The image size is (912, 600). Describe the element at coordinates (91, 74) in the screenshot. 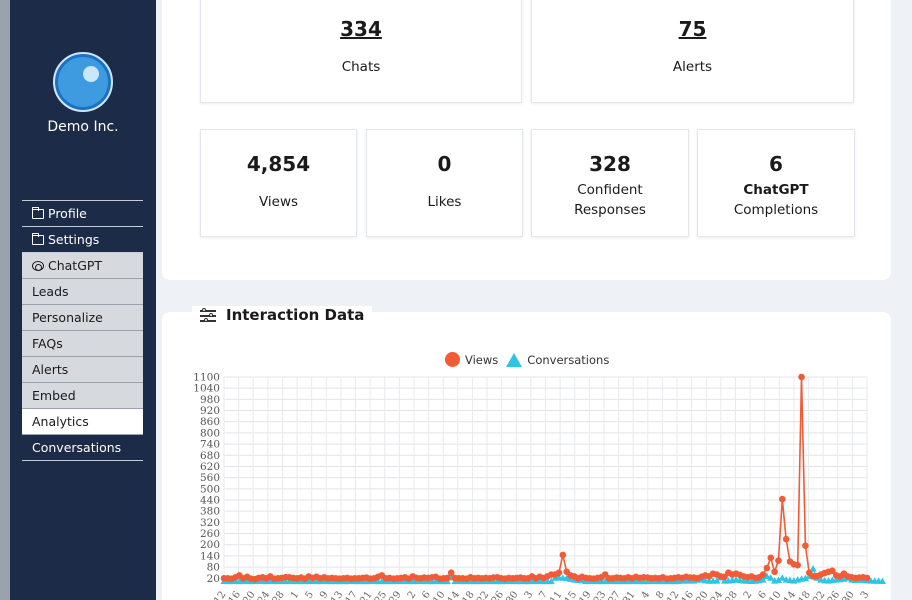

I see `avatar-highlight` at that location.